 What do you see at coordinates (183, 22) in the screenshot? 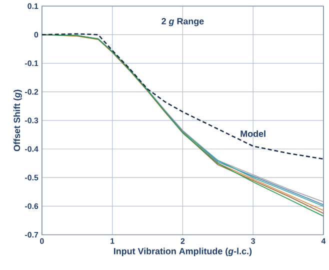
I see `text: 2 g Range` at bounding box center [183, 22].